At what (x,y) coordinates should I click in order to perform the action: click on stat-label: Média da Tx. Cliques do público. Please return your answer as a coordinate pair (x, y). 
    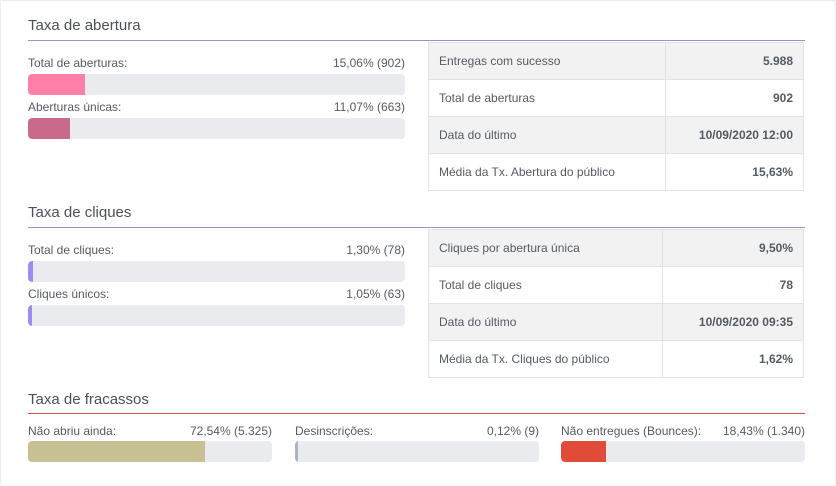
    Looking at the image, I should click on (545, 359).